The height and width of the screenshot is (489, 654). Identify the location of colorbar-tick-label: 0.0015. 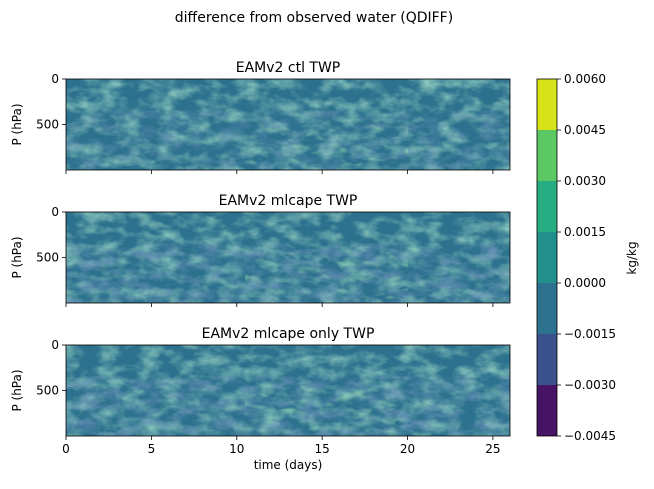
(585, 232).